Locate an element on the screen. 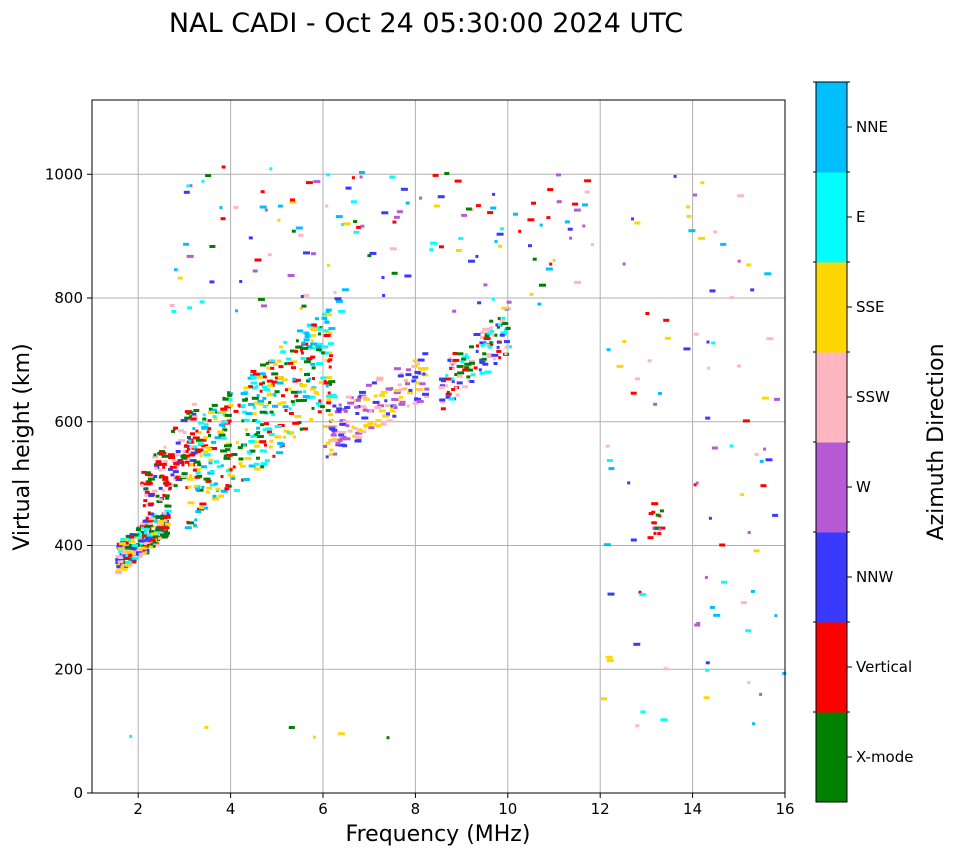  y-tick-label: 200 is located at coordinates (68, 669).